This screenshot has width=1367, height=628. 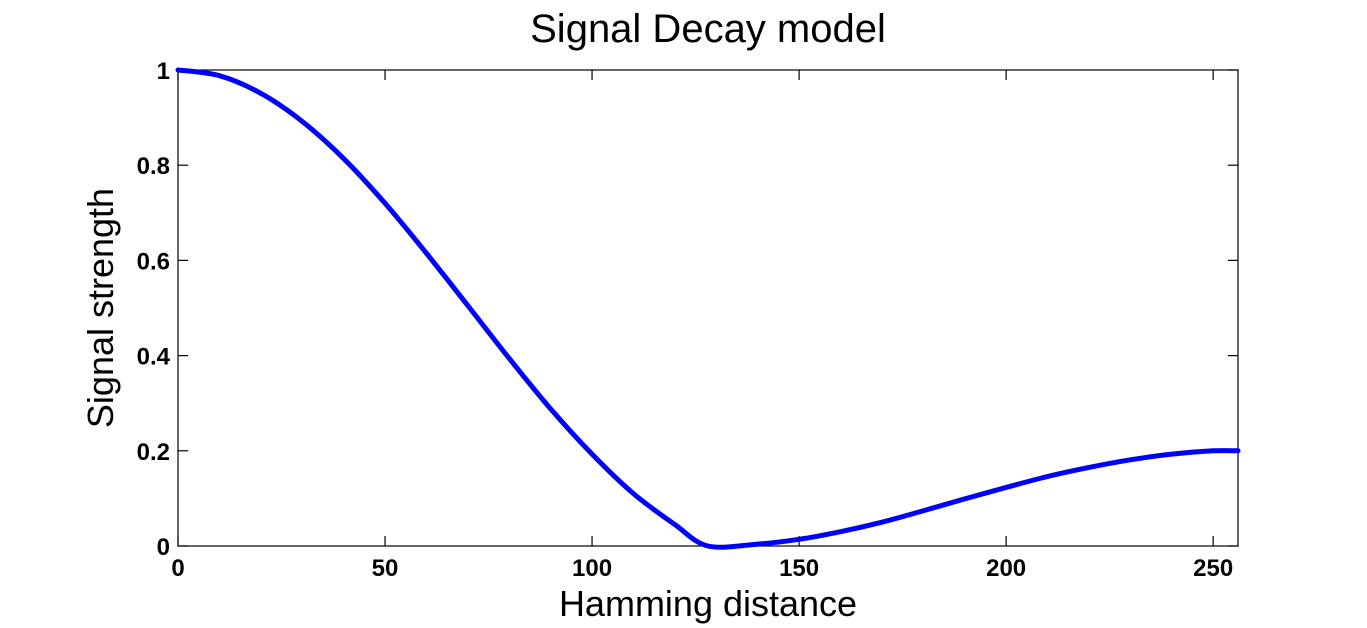 What do you see at coordinates (1213, 568) in the screenshot?
I see `x-tick-label: 250` at bounding box center [1213, 568].